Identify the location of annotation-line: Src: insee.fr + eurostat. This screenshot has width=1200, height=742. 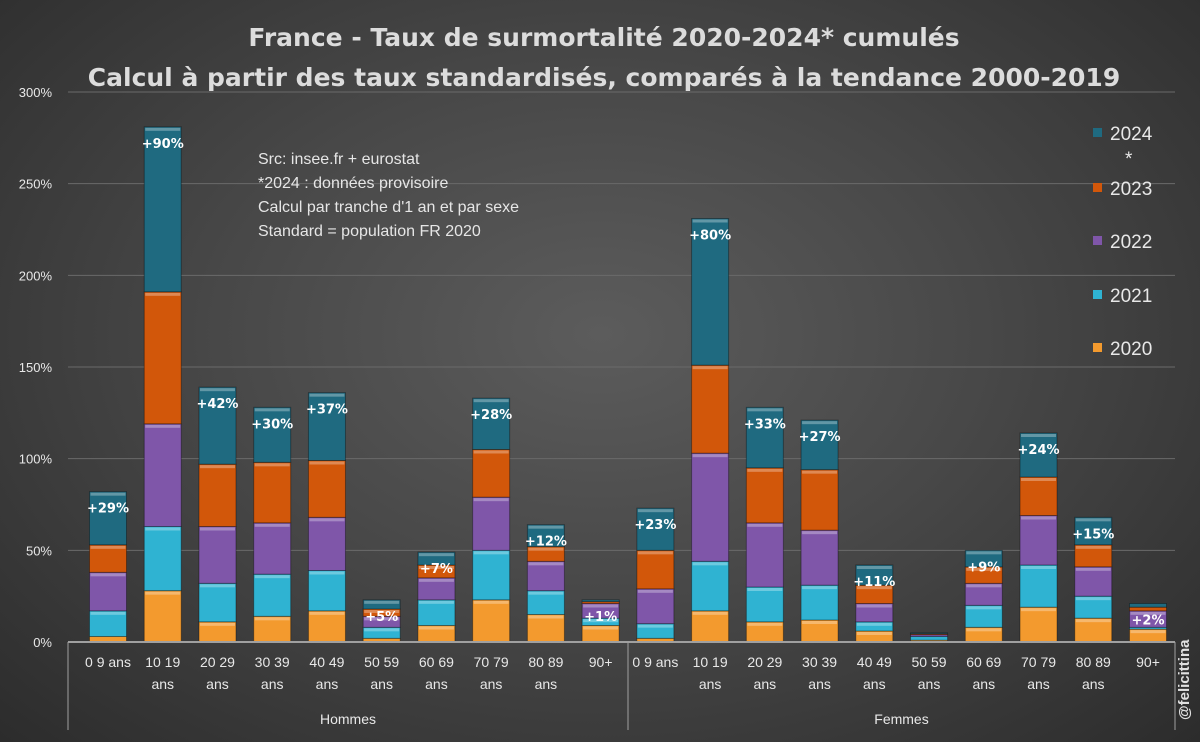
(339, 159).